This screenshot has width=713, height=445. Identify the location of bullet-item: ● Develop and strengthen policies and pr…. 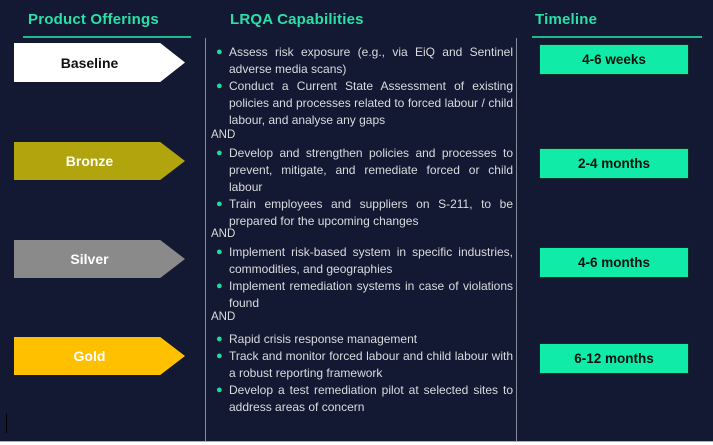
(362, 170).